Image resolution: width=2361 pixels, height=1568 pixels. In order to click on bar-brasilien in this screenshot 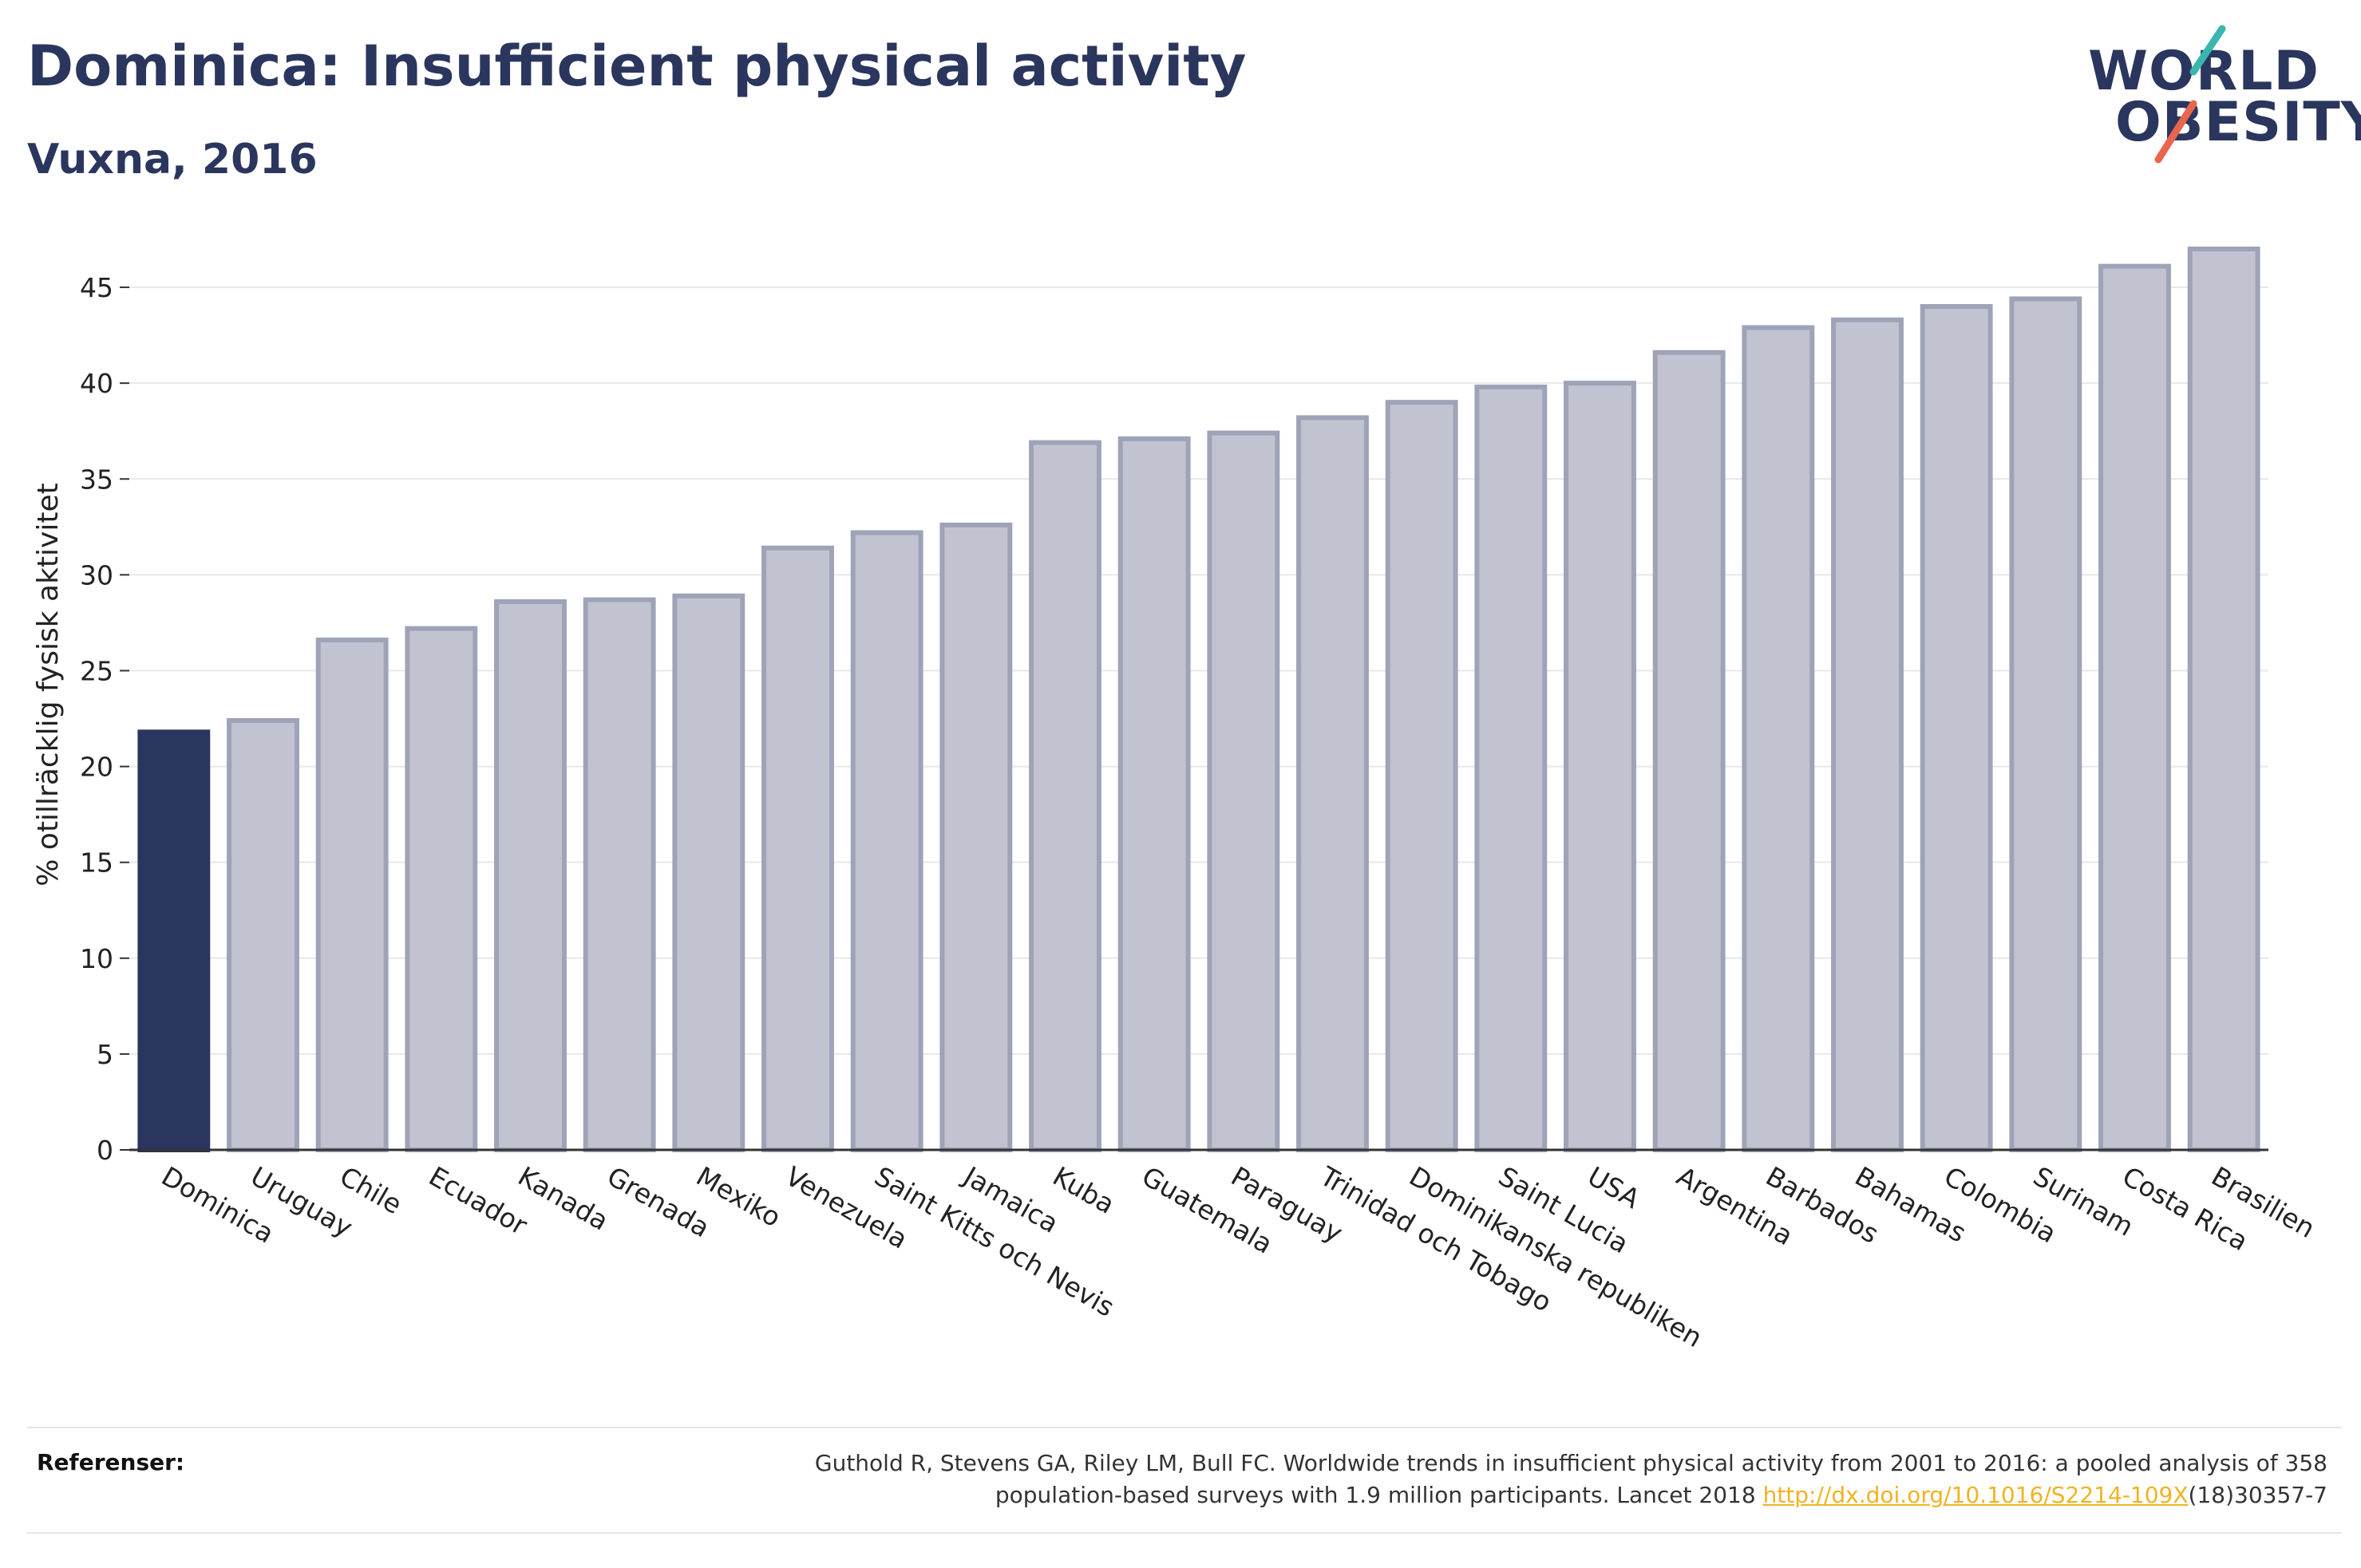, I will do `click(2223, 700)`.